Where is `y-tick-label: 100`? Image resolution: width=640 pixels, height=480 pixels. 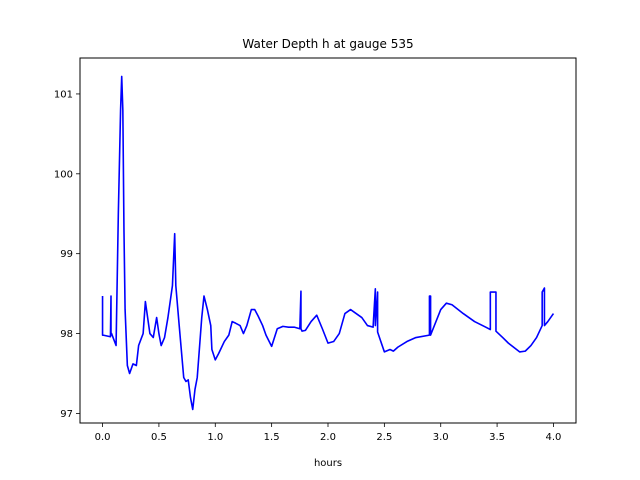 y-tick-label: 100 is located at coordinates (63, 174).